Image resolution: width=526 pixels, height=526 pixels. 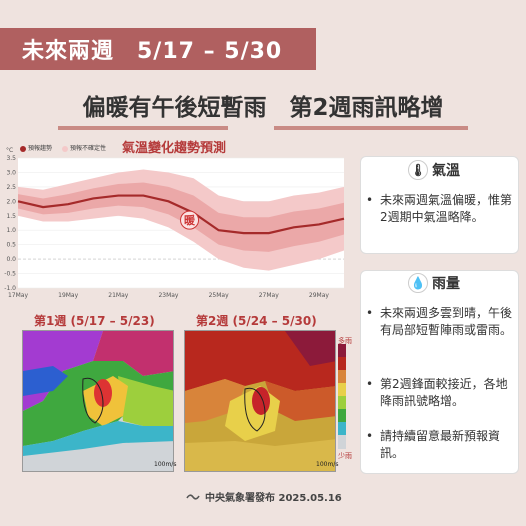 What do you see at coordinates (36, 147) in the screenshot?
I see `legend-item-trend: 預報趨勢` at bounding box center [36, 147].